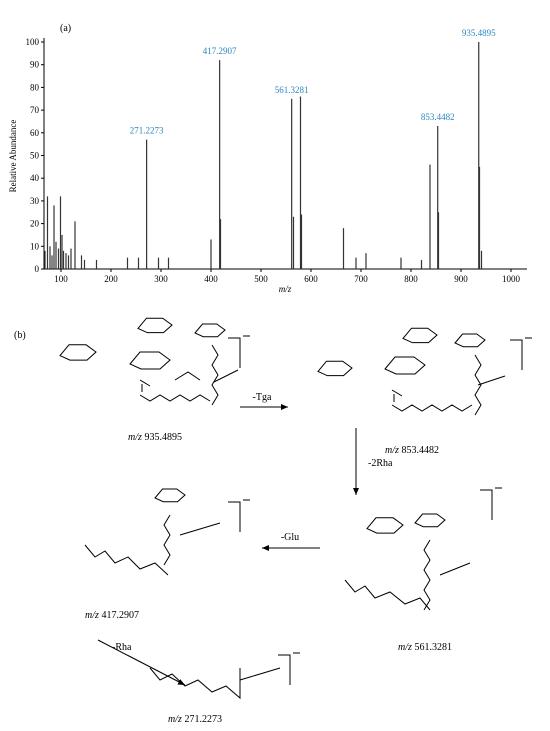 Image resolution: width=550 pixels, height=731 pixels. What do you see at coordinates (211, 279) in the screenshot?
I see `x-tick-label: 400` at bounding box center [211, 279].